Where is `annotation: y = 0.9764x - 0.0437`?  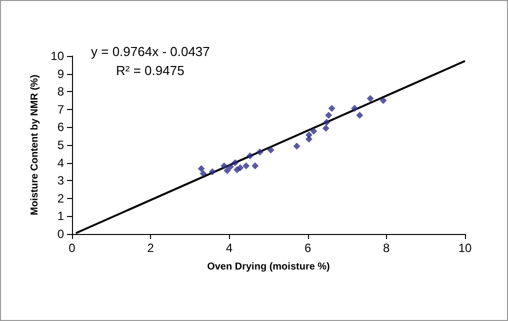
annotation: y = 0.9764x - 0.0437 is located at coordinates (150, 51).